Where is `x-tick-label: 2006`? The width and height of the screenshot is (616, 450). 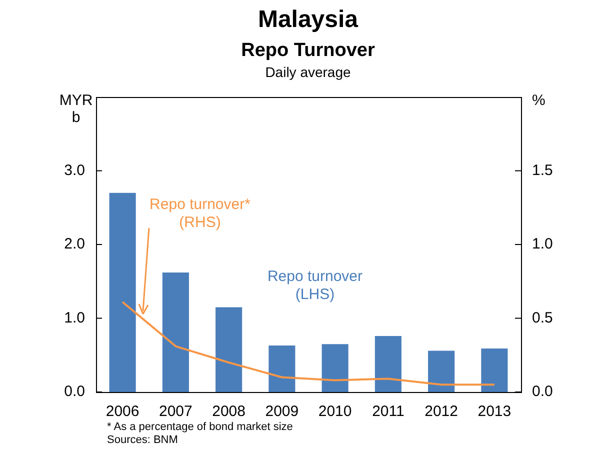
x-tick-label: 2006 is located at coordinates (123, 411).